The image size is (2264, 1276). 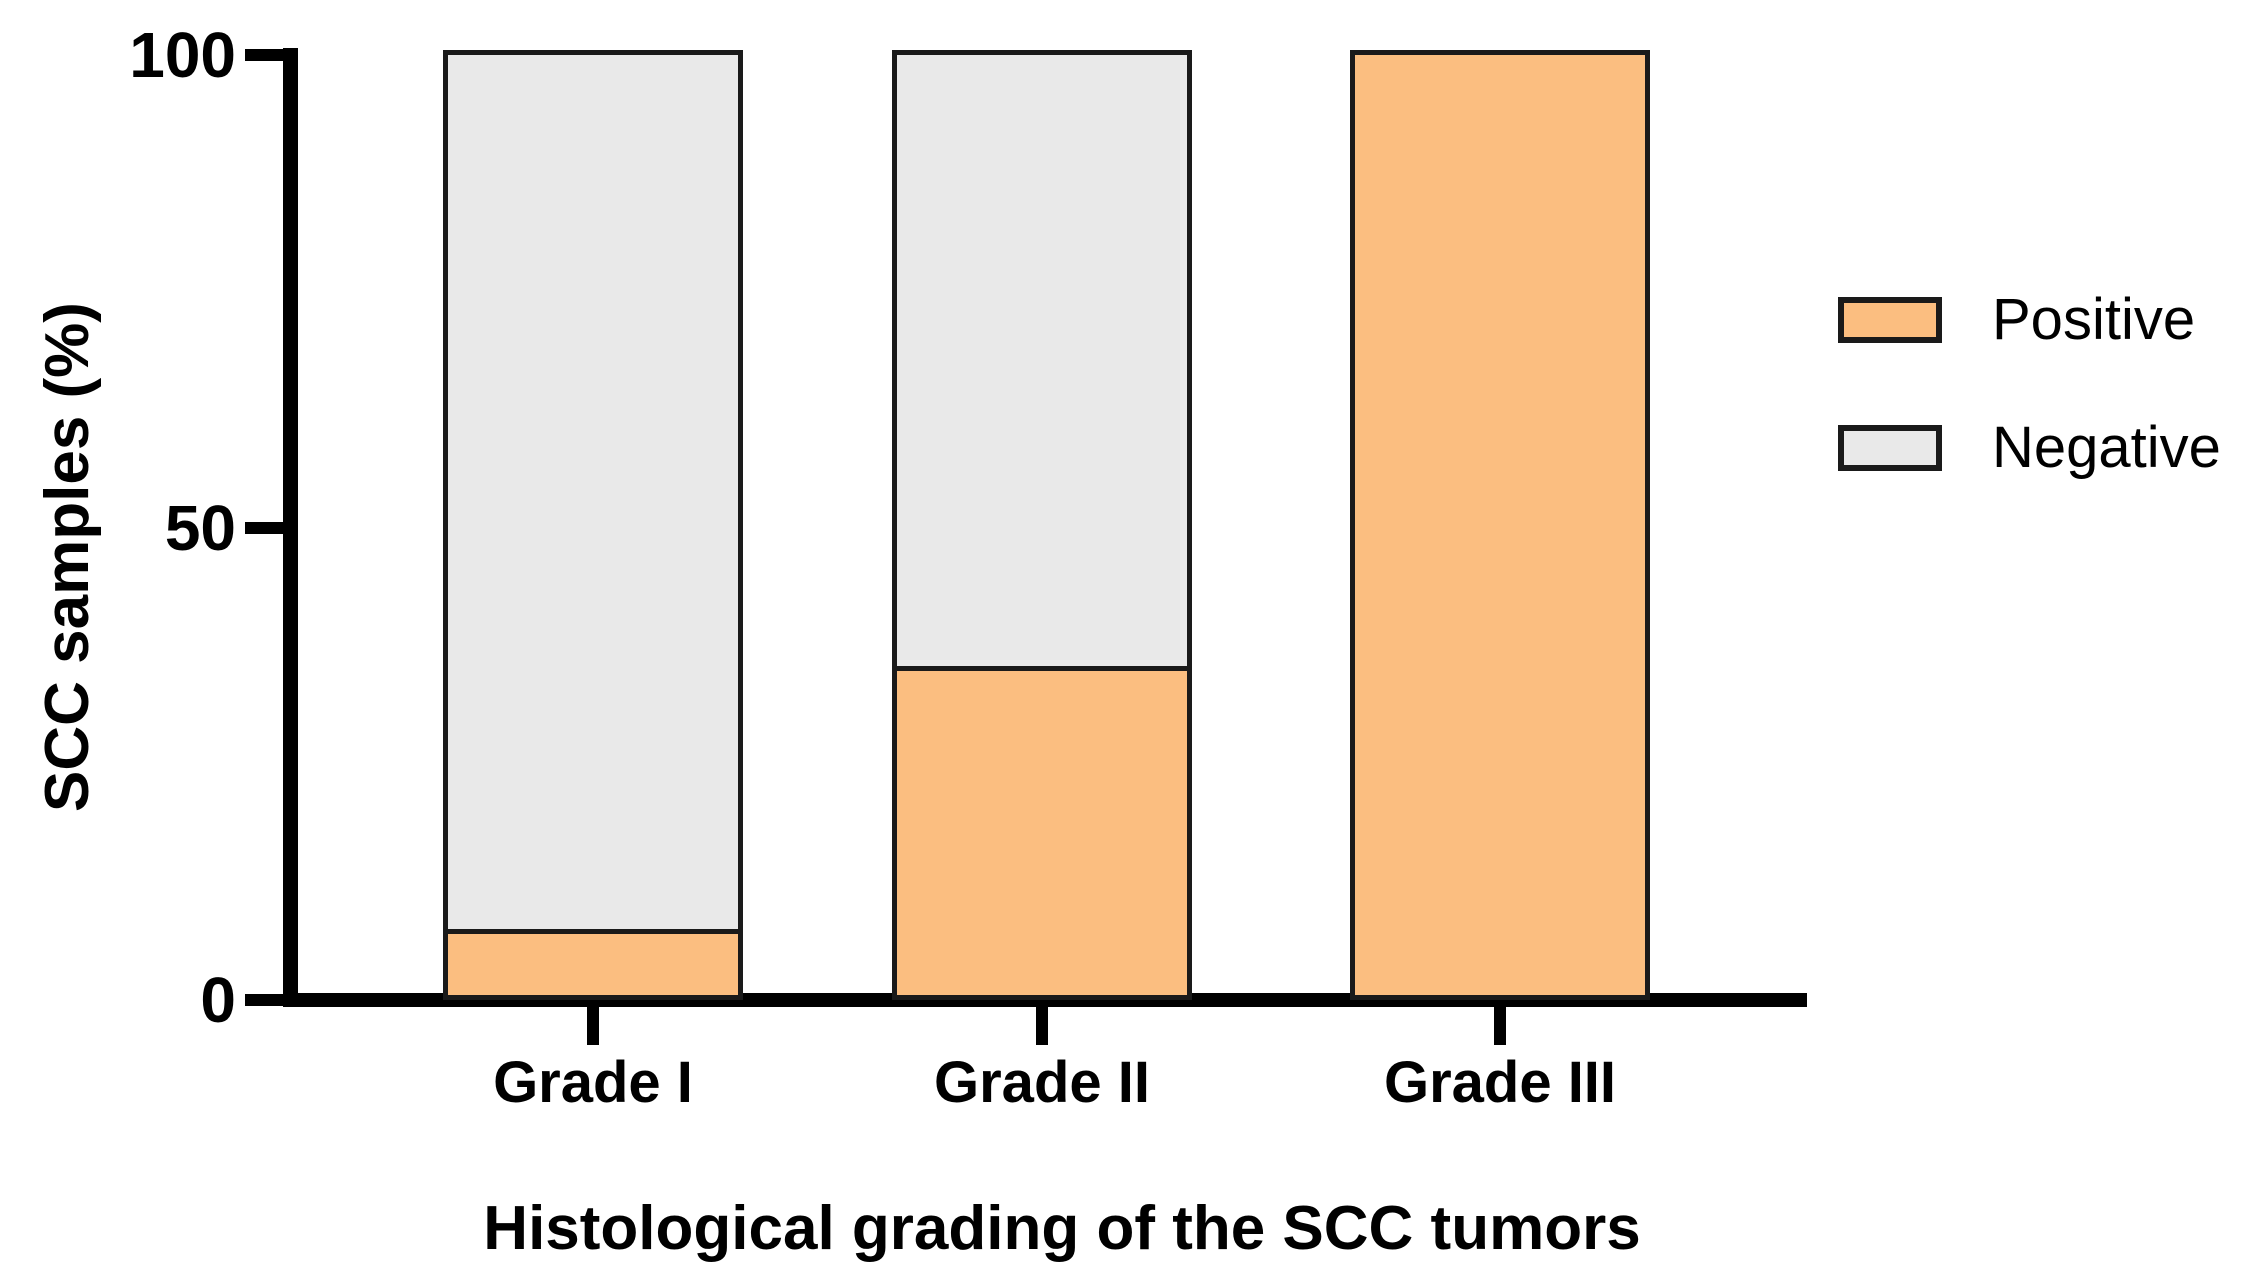 What do you see at coordinates (200, 527) in the screenshot?
I see `y-axis-tick-label: 50` at bounding box center [200, 527].